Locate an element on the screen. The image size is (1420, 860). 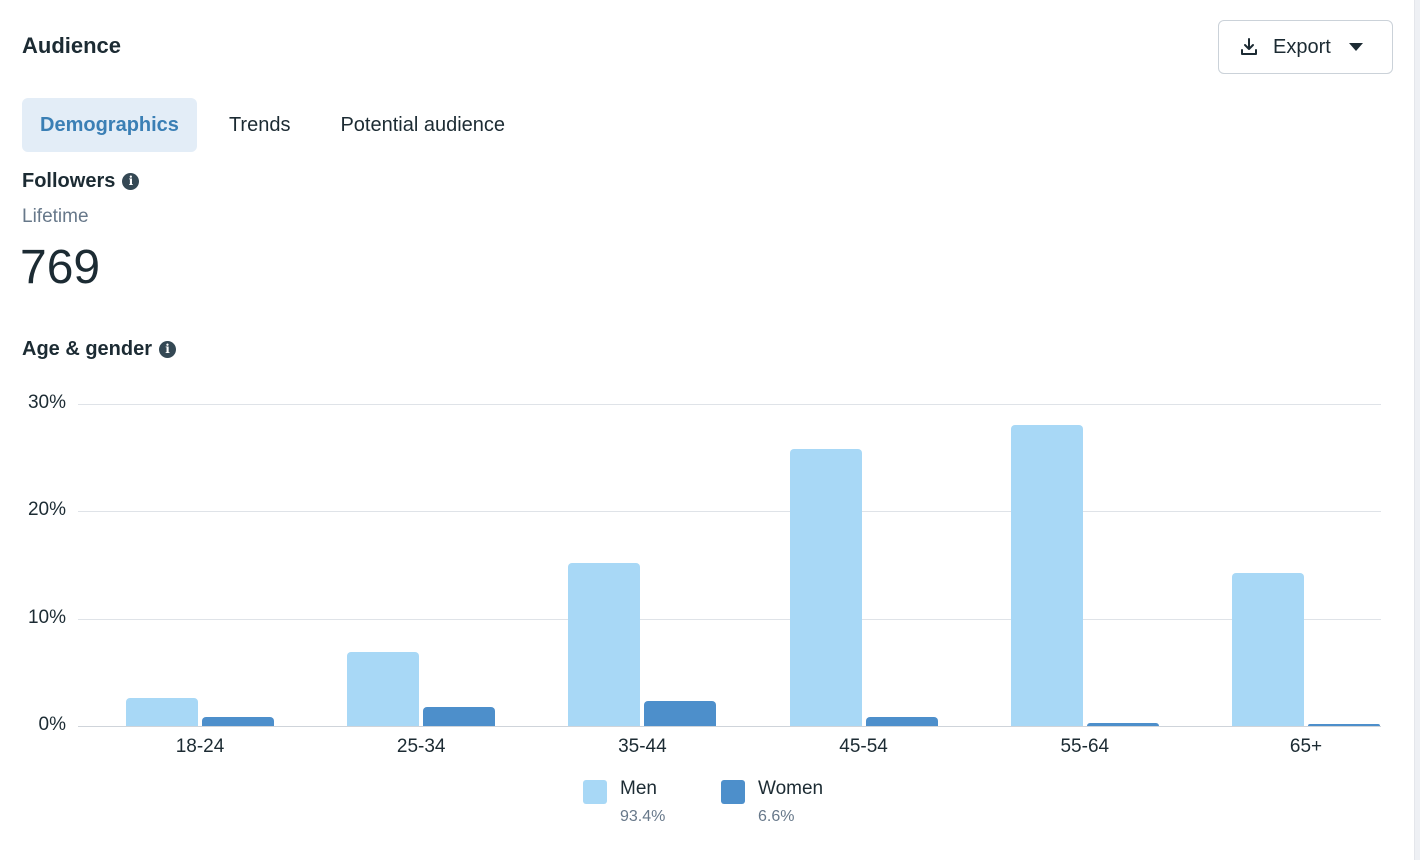
x-tick-label: 35-44 is located at coordinates (642, 746).